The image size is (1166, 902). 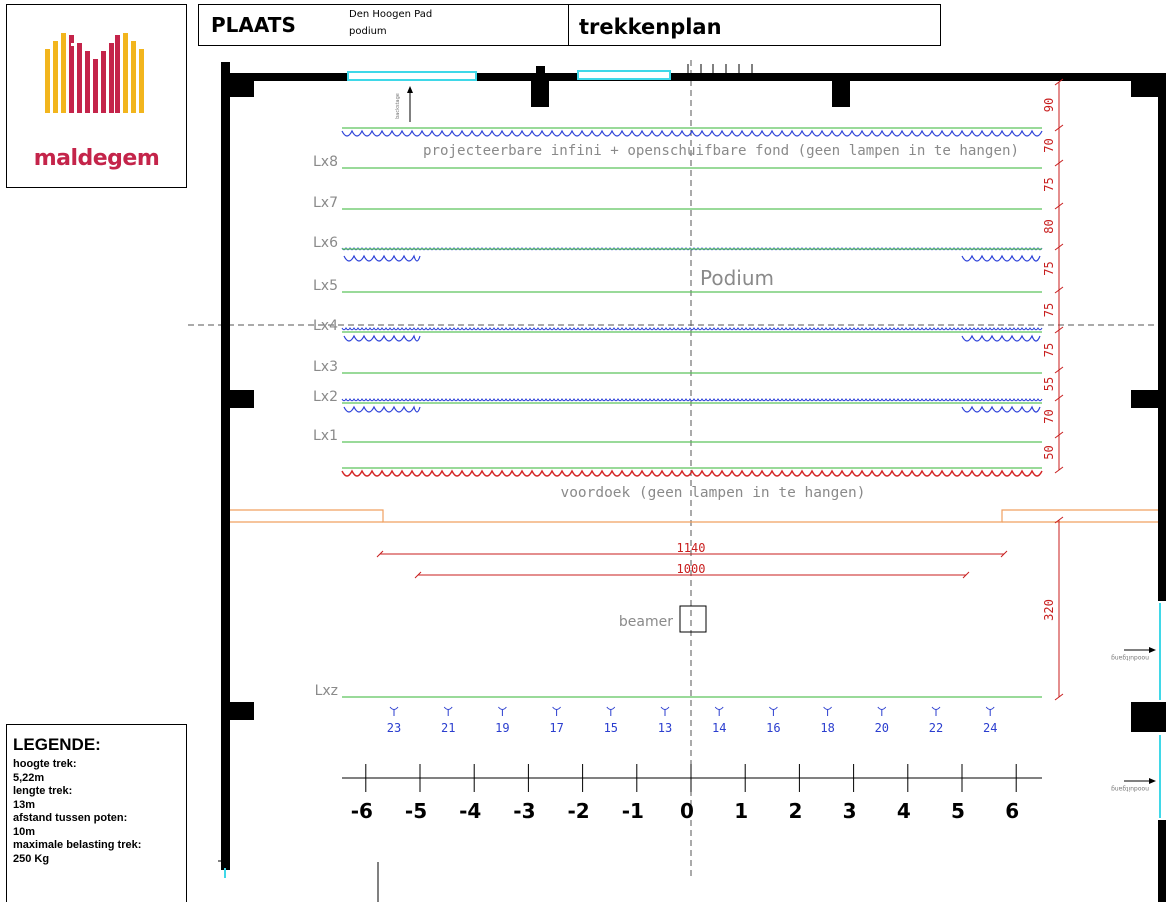 I want to click on legend-line: 13m, so click(x=24, y=804).